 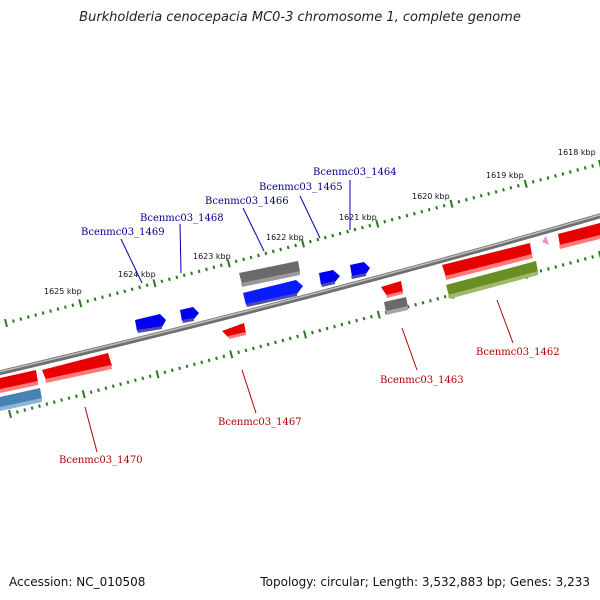 What do you see at coordinates (422, 380) in the screenshot?
I see `gene-label-1463: Bcenmc03_1463` at bounding box center [422, 380].